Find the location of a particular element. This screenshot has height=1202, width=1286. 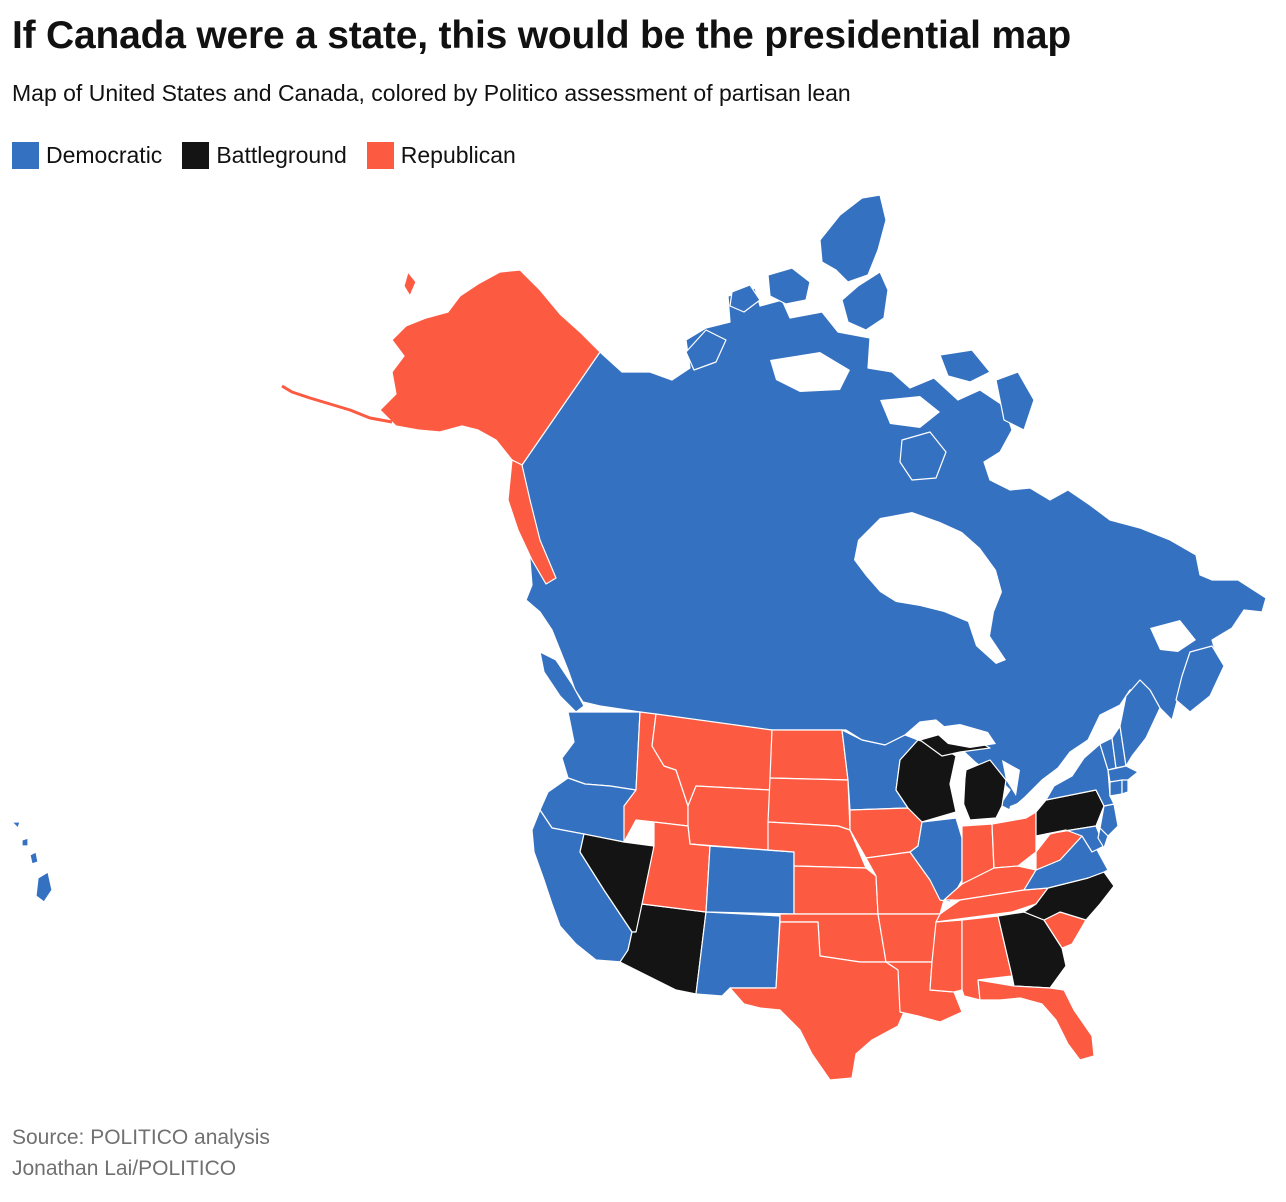

region-maryland is located at coordinates (1075, 839).